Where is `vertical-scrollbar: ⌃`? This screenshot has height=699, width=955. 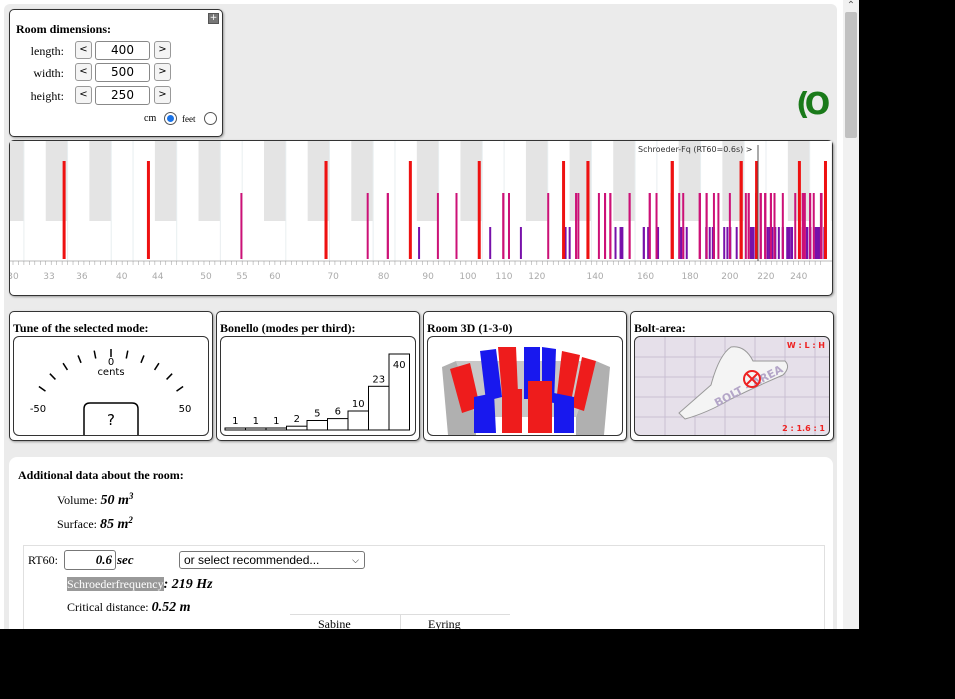 vertical-scrollbar: ⌃ is located at coordinates (851, 314).